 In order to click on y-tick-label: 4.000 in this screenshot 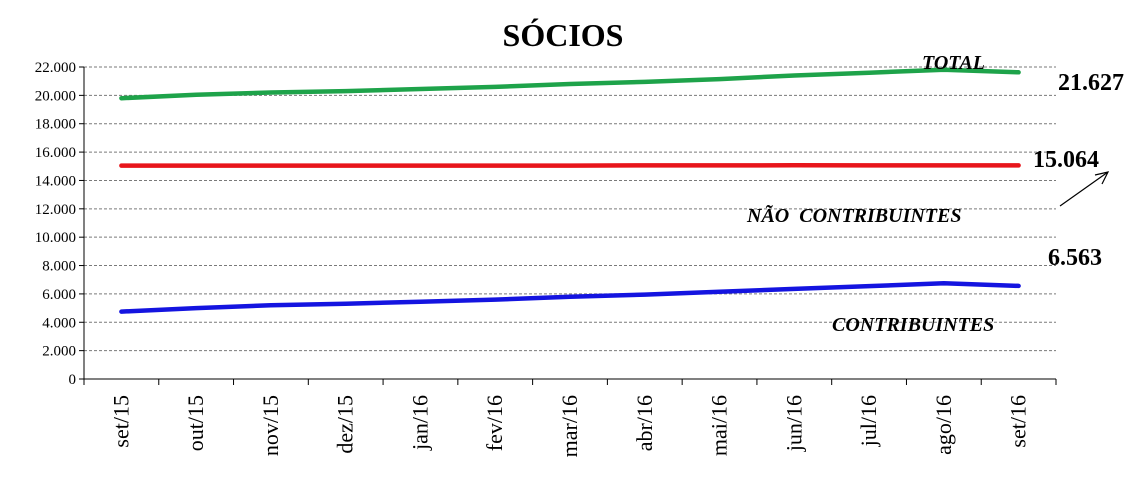, I will do `click(59, 323)`.